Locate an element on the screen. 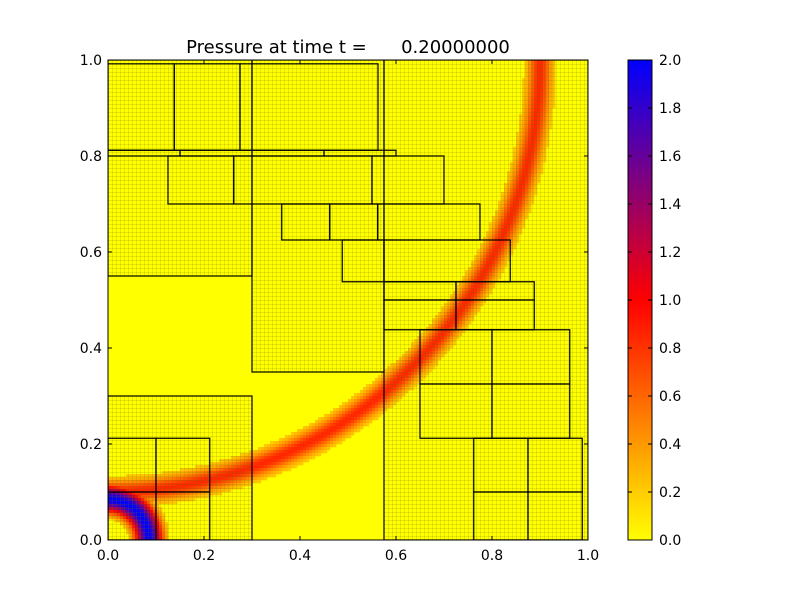 The height and width of the screenshot is (600, 800). y-tick-label: 0.6 is located at coordinates (91, 253).